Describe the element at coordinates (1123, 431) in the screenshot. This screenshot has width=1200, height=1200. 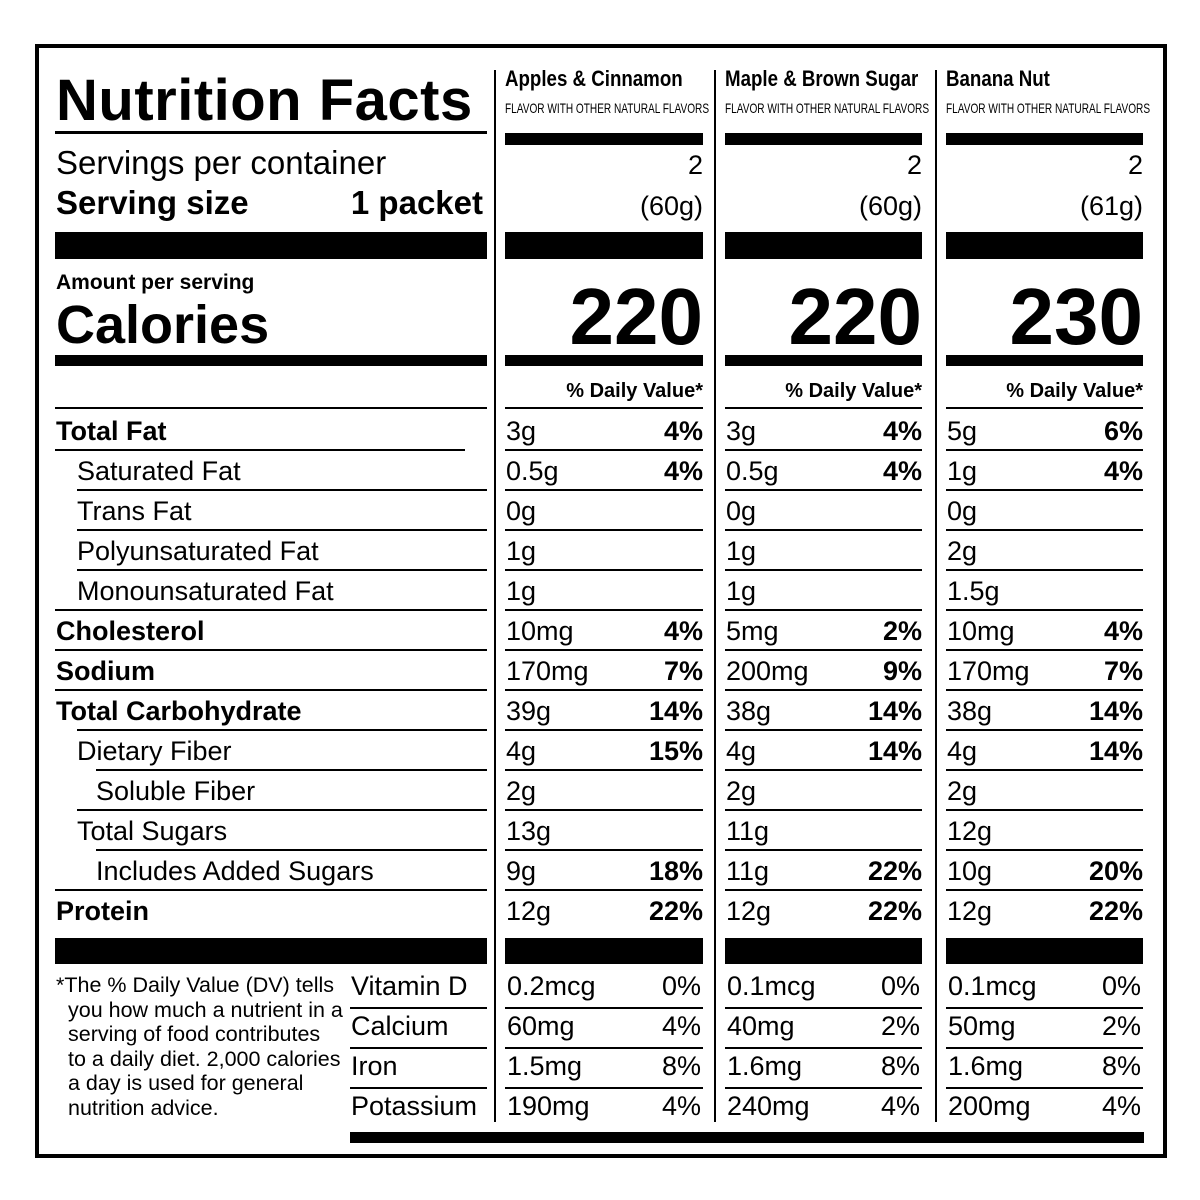
I see `nutrient-dv: 6%` at that location.